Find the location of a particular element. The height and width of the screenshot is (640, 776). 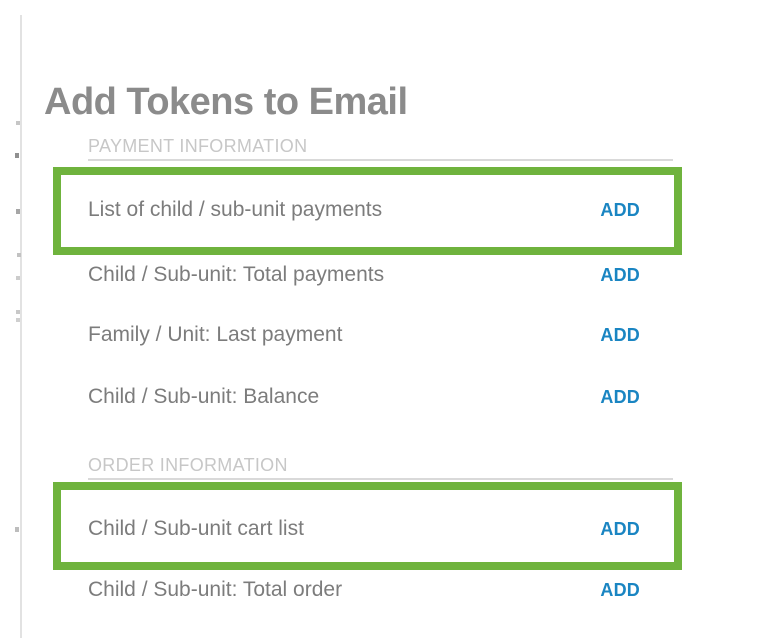

dialog-title: Add Tokens to Email is located at coordinates (226, 102).